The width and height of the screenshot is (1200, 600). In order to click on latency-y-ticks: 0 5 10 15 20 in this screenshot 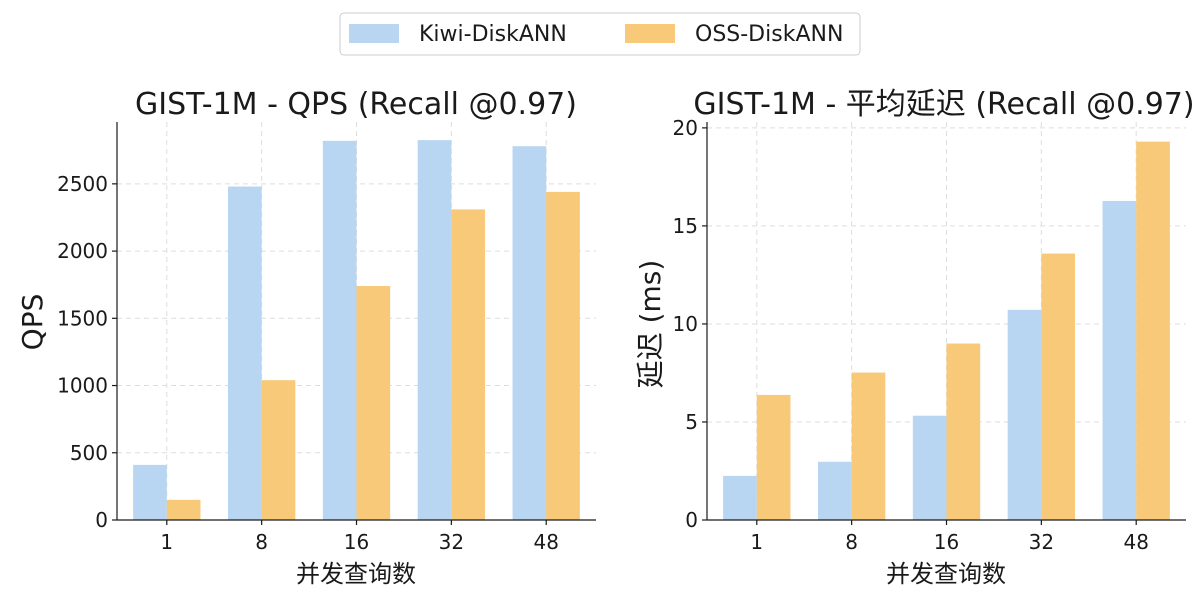, I will do `click(690, 324)`.